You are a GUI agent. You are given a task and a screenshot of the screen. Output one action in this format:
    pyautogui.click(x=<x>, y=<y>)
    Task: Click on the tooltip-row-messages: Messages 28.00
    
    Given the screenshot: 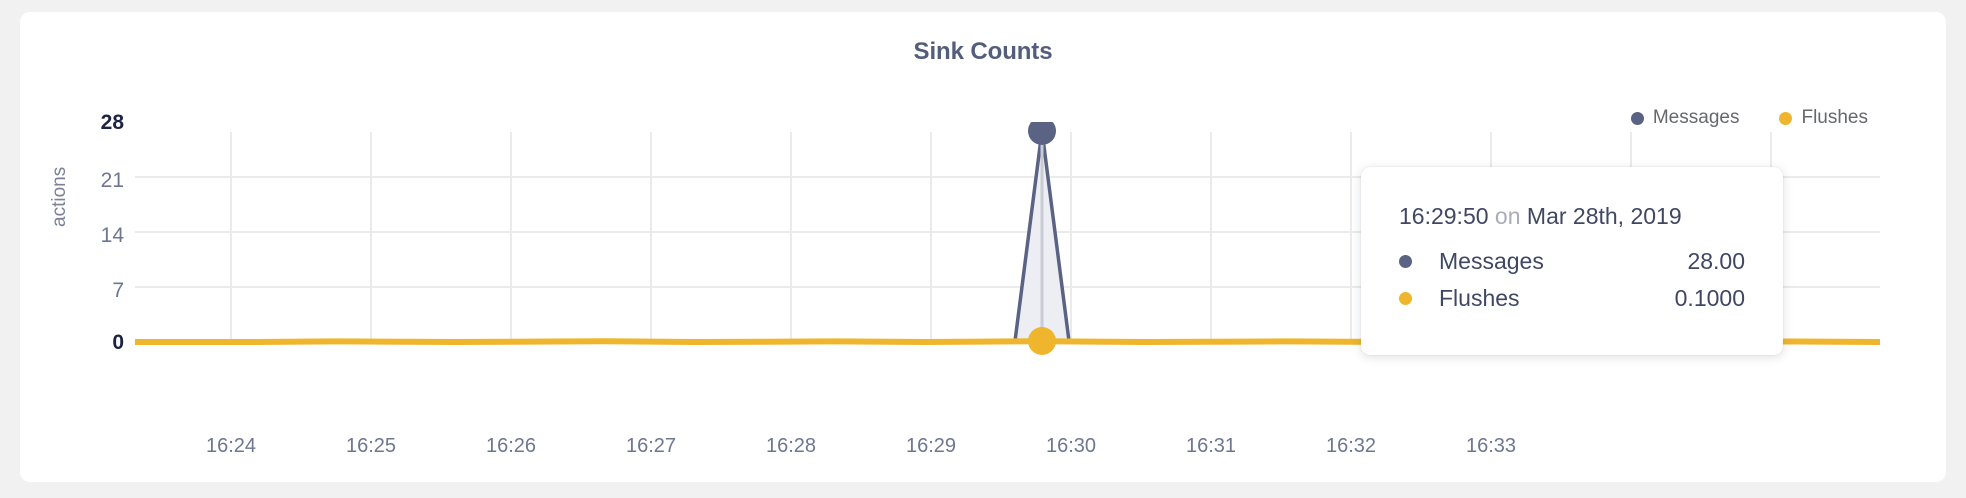 What is the action you would take?
    pyautogui.click(x=1572, y=261)
    